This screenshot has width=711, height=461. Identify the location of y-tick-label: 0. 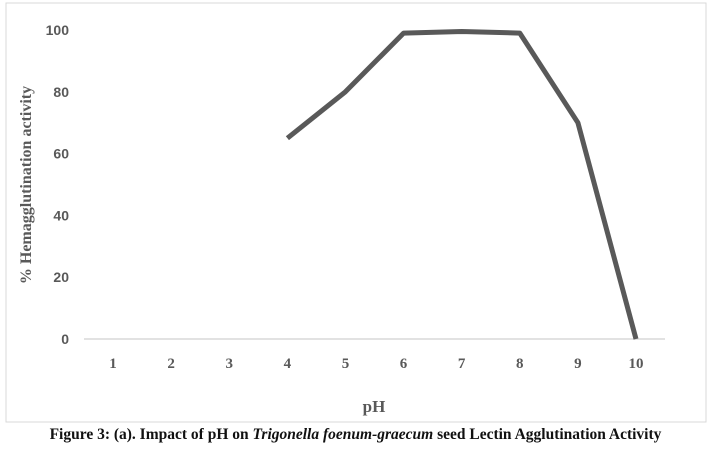
(65, 339).